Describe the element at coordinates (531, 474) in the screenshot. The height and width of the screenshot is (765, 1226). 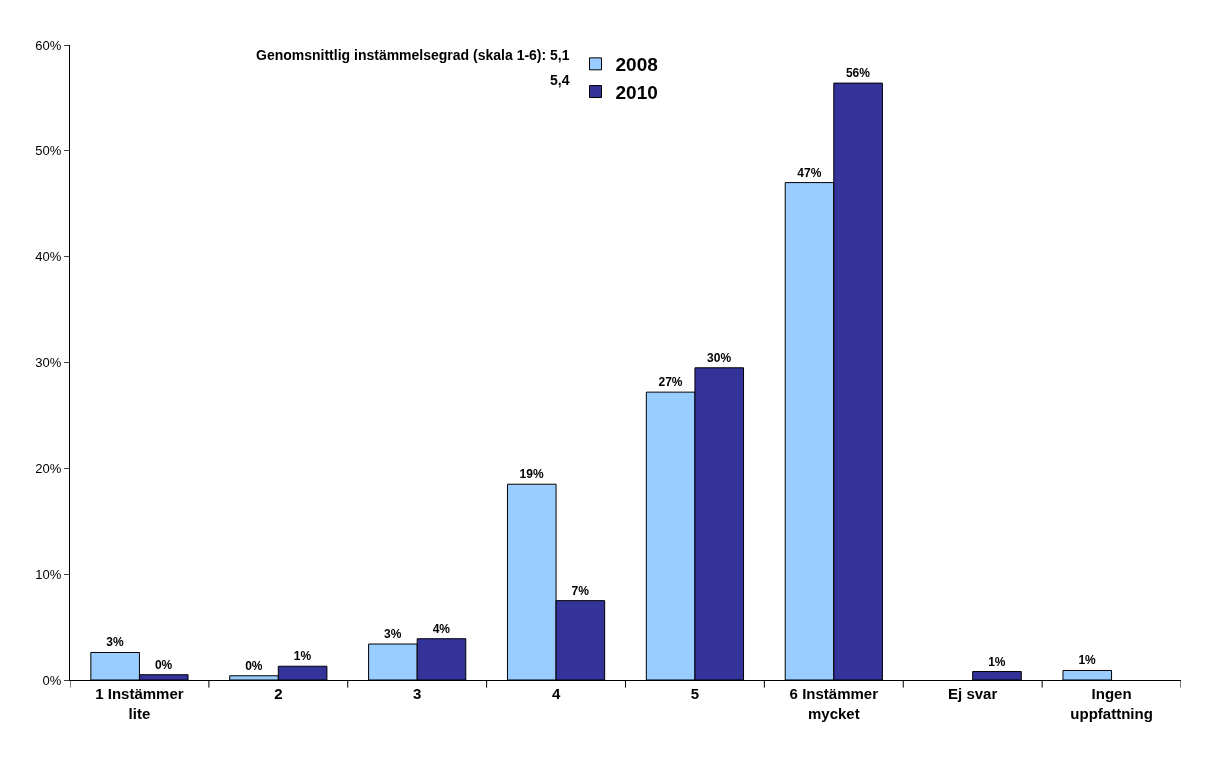
I see `data-label: 19%` at that location.